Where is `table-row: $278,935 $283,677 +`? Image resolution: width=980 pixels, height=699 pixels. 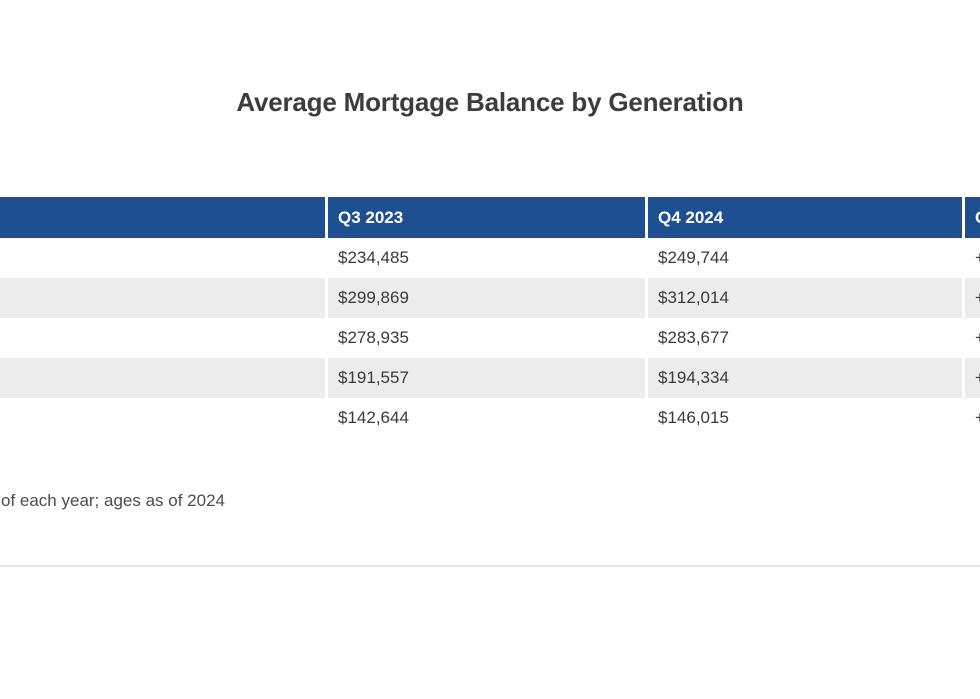
table-row: $278,935 $283,677 + is located at coordinates (490, 338).